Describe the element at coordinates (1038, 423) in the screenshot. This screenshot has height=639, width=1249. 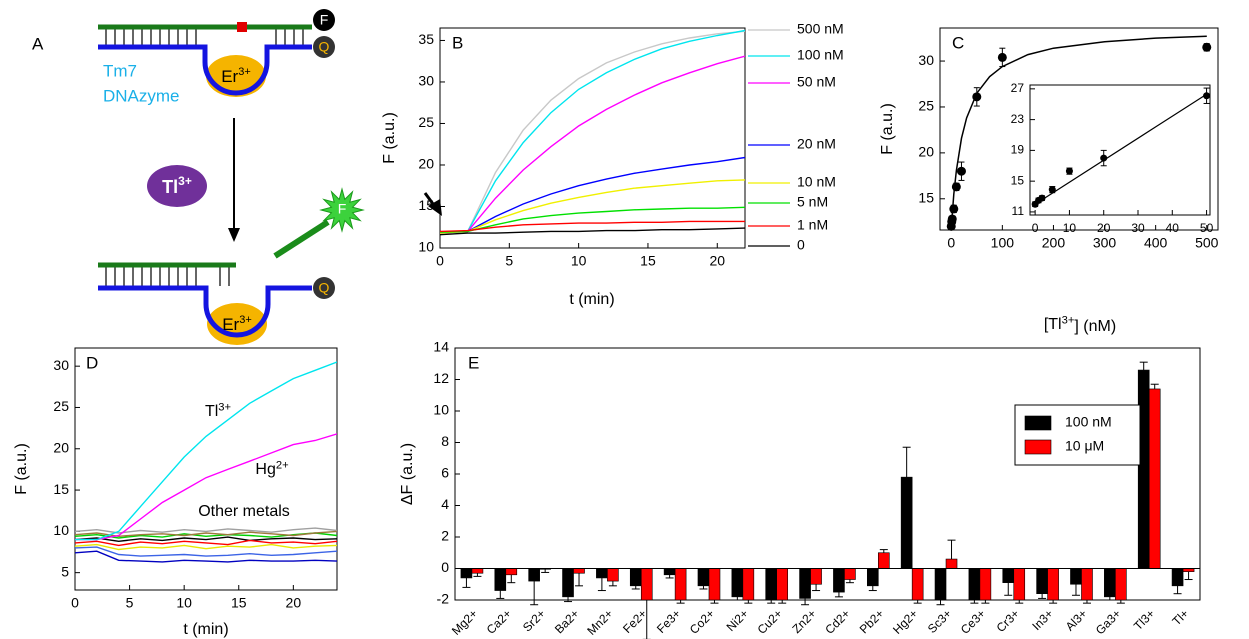
I see `legend-swatch` at that location.